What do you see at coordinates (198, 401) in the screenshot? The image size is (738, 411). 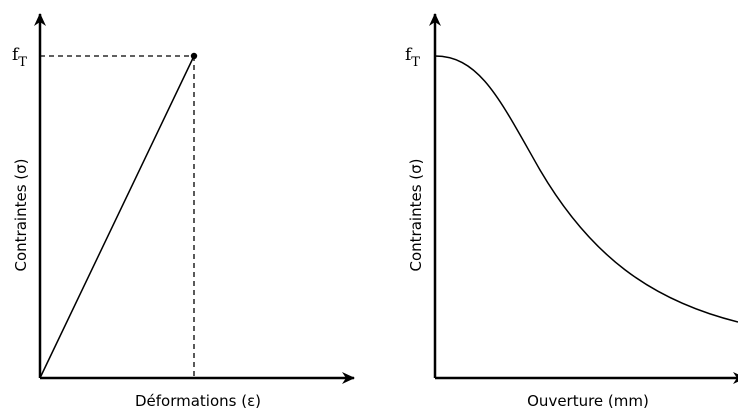 I see `x-label: Déformations (ε)` at bounding box center [198, 401].